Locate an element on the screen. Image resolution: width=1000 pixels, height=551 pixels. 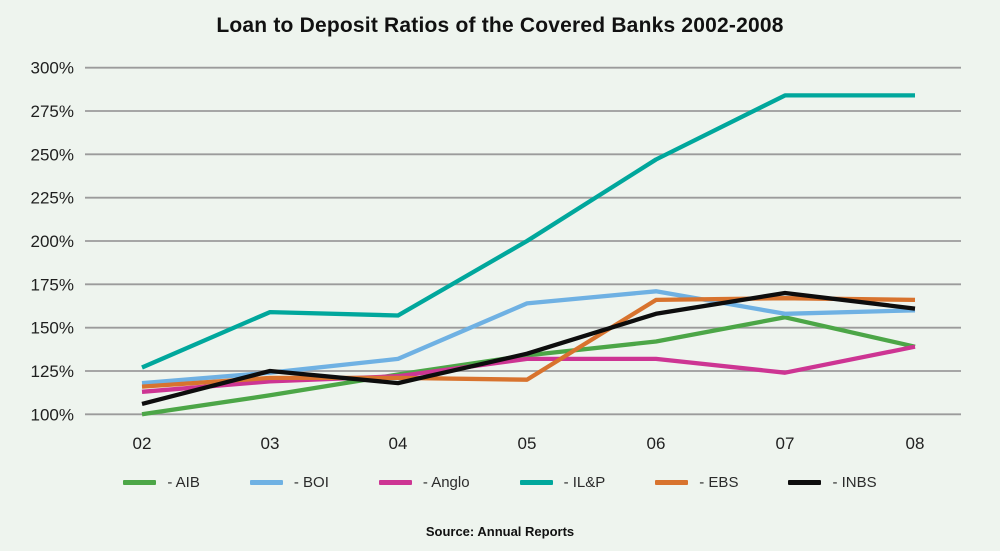
legend-item-ebs: - EBS is located at coordinates (696, 482).